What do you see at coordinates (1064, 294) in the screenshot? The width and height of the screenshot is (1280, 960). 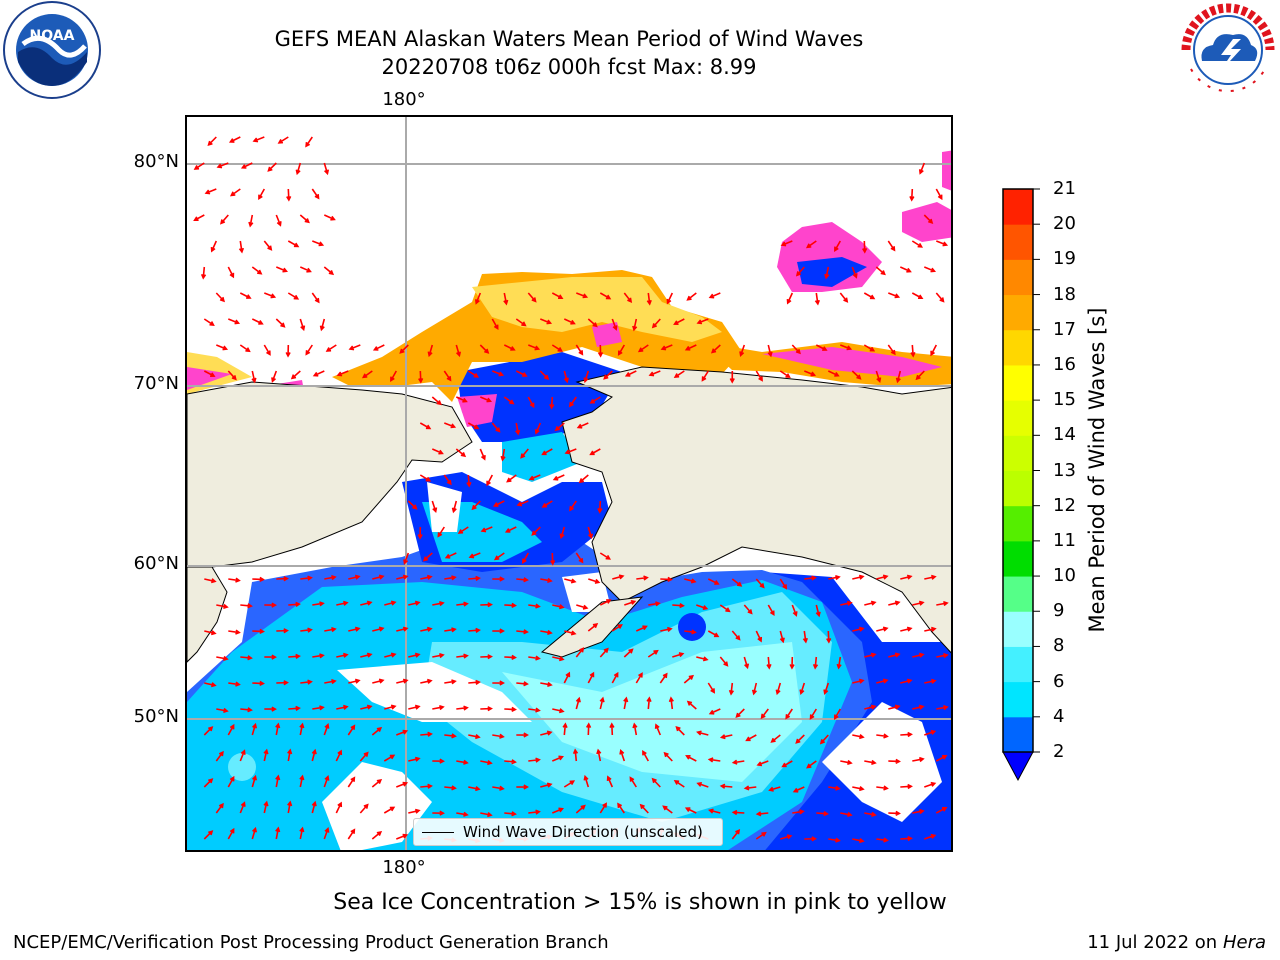 I see `colorbar-tick-label: 18` at bounding box center [1064, 294].